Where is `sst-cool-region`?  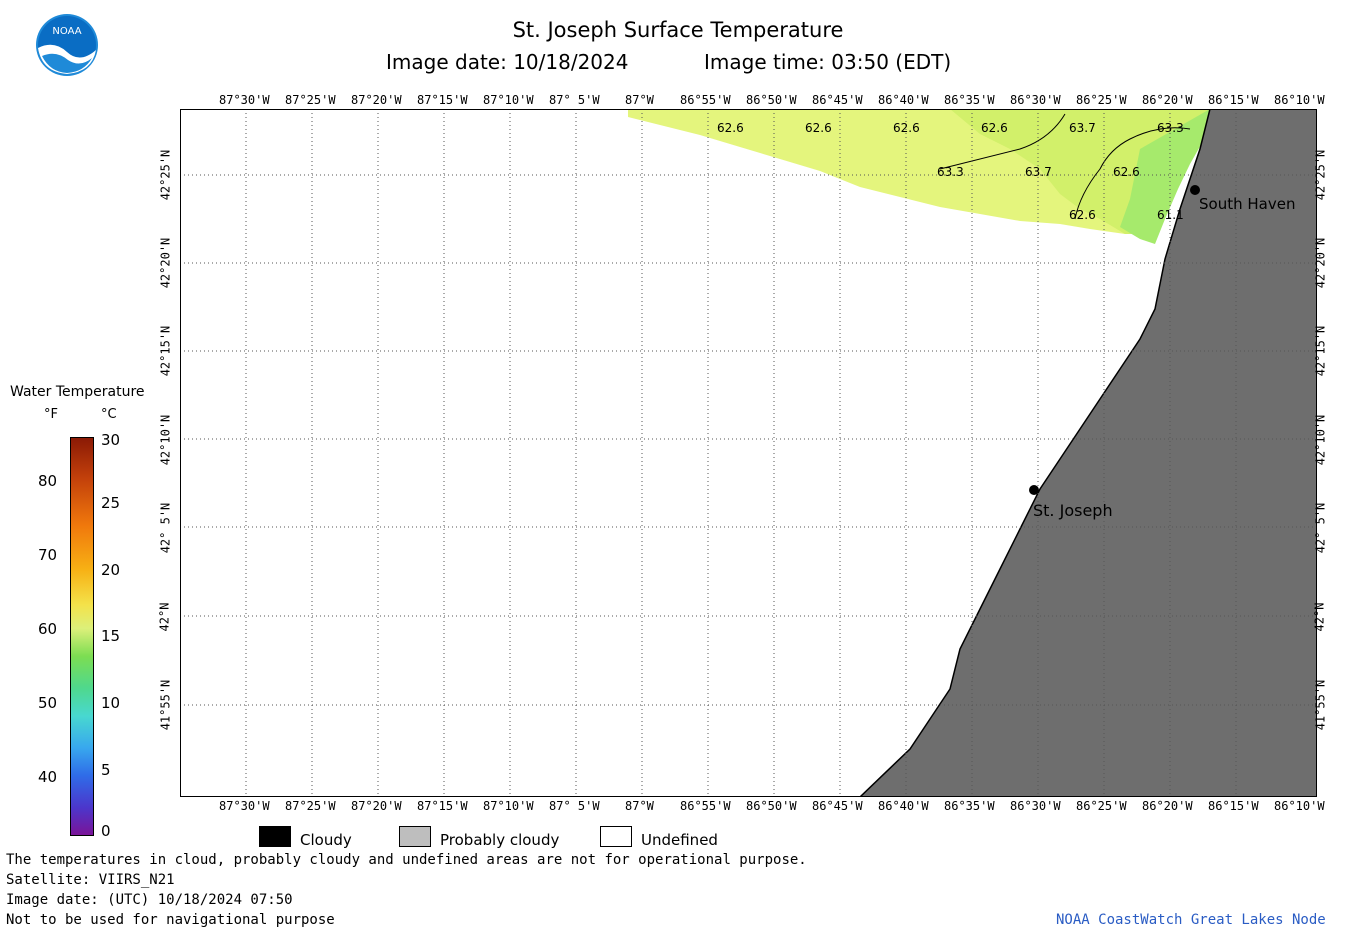
sst-cool-region is located at coordinates (1165, 176).